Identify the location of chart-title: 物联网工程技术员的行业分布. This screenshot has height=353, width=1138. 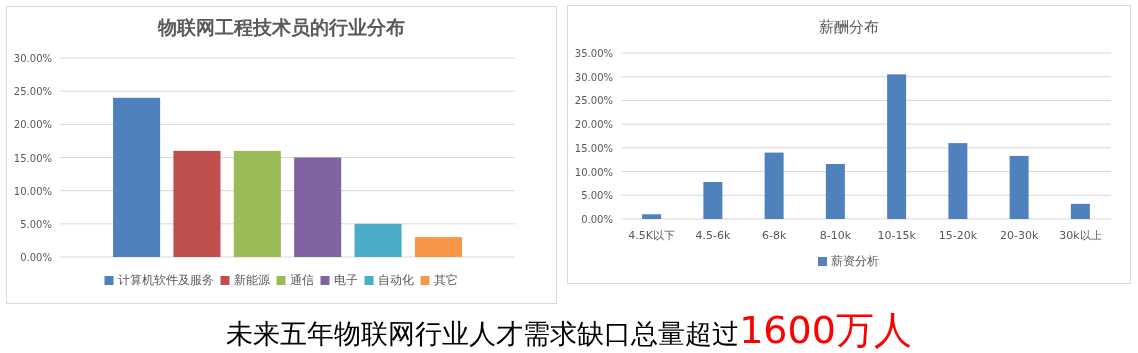
(280, 27).